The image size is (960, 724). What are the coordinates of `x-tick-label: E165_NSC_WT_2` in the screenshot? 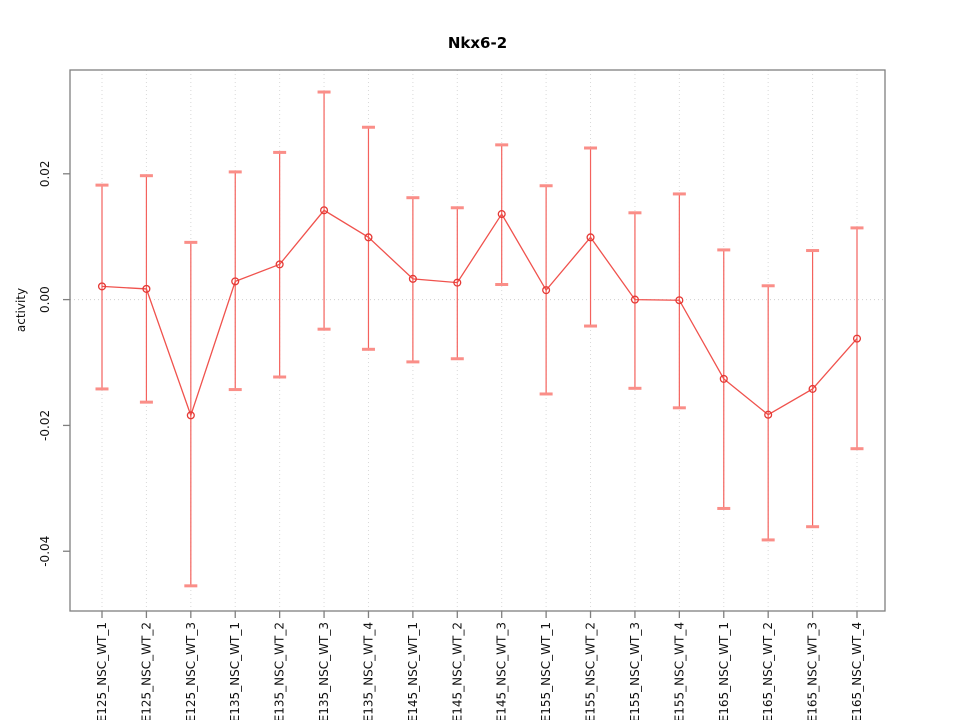 It's located at (768, 671).